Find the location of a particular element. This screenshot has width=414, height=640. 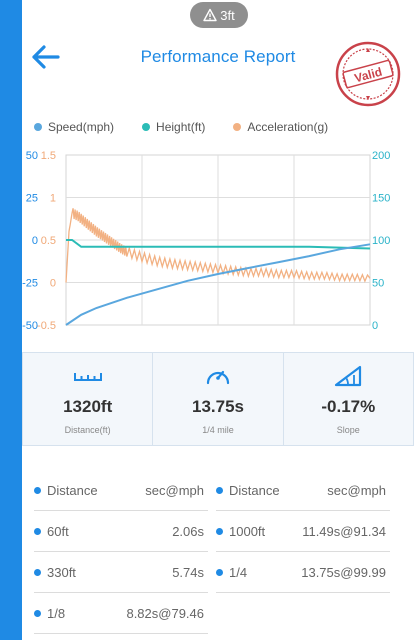

split-time: 5.74s is located at coordinates (188, 572).